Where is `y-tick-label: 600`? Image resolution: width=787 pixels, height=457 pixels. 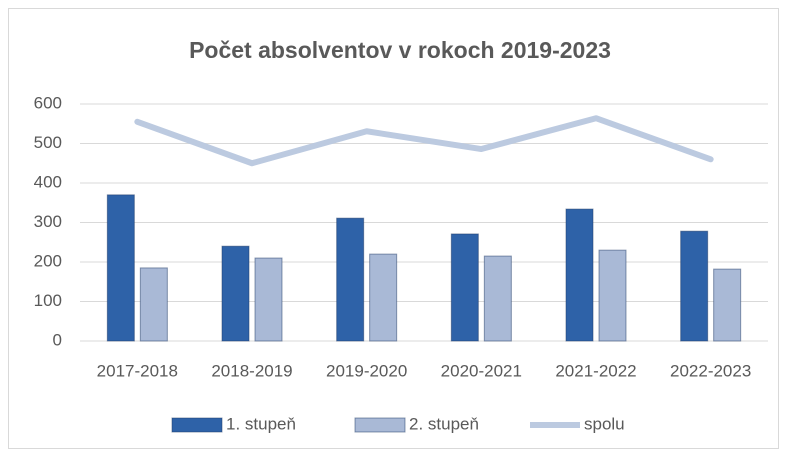 y-tick-label: 600 is located at coordinates (48, 102).